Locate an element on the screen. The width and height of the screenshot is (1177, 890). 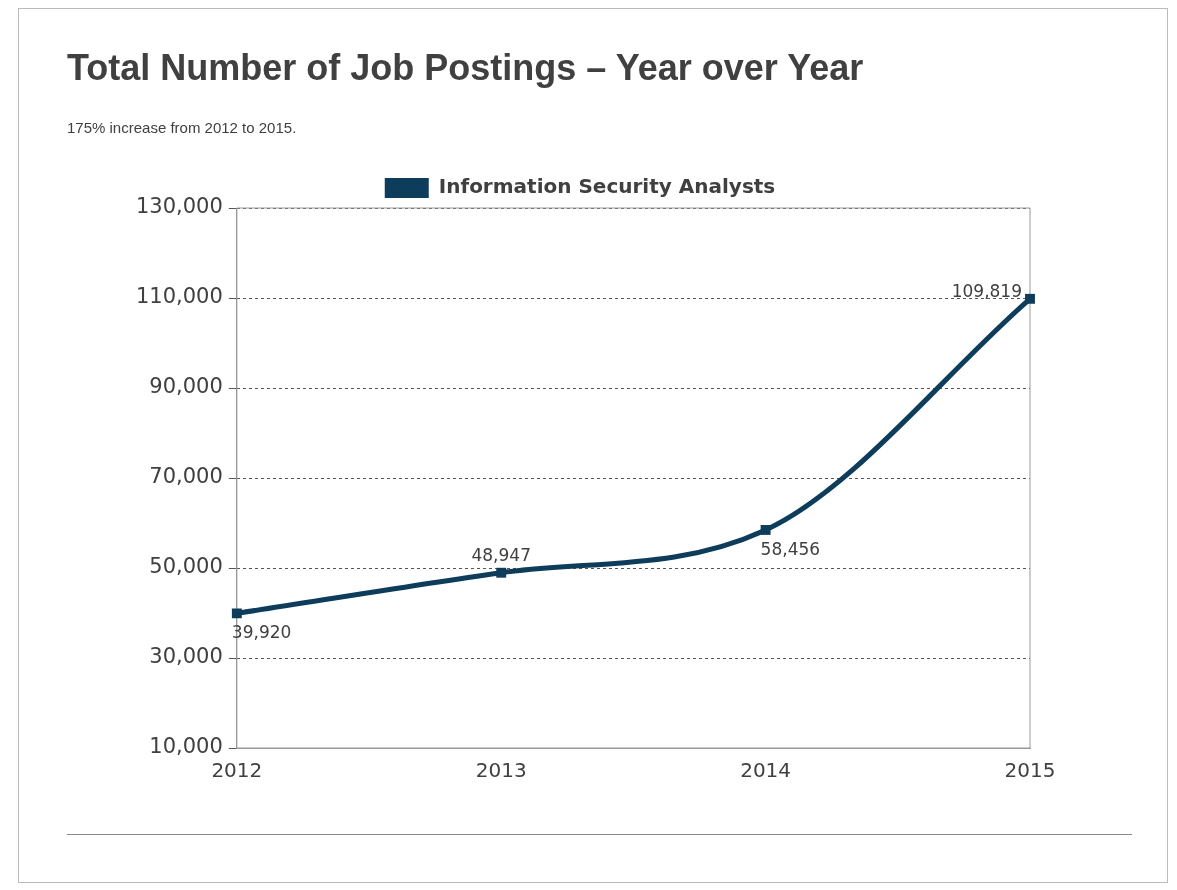
y-tick-label: 130,000 is located at coordinates (179, 206).